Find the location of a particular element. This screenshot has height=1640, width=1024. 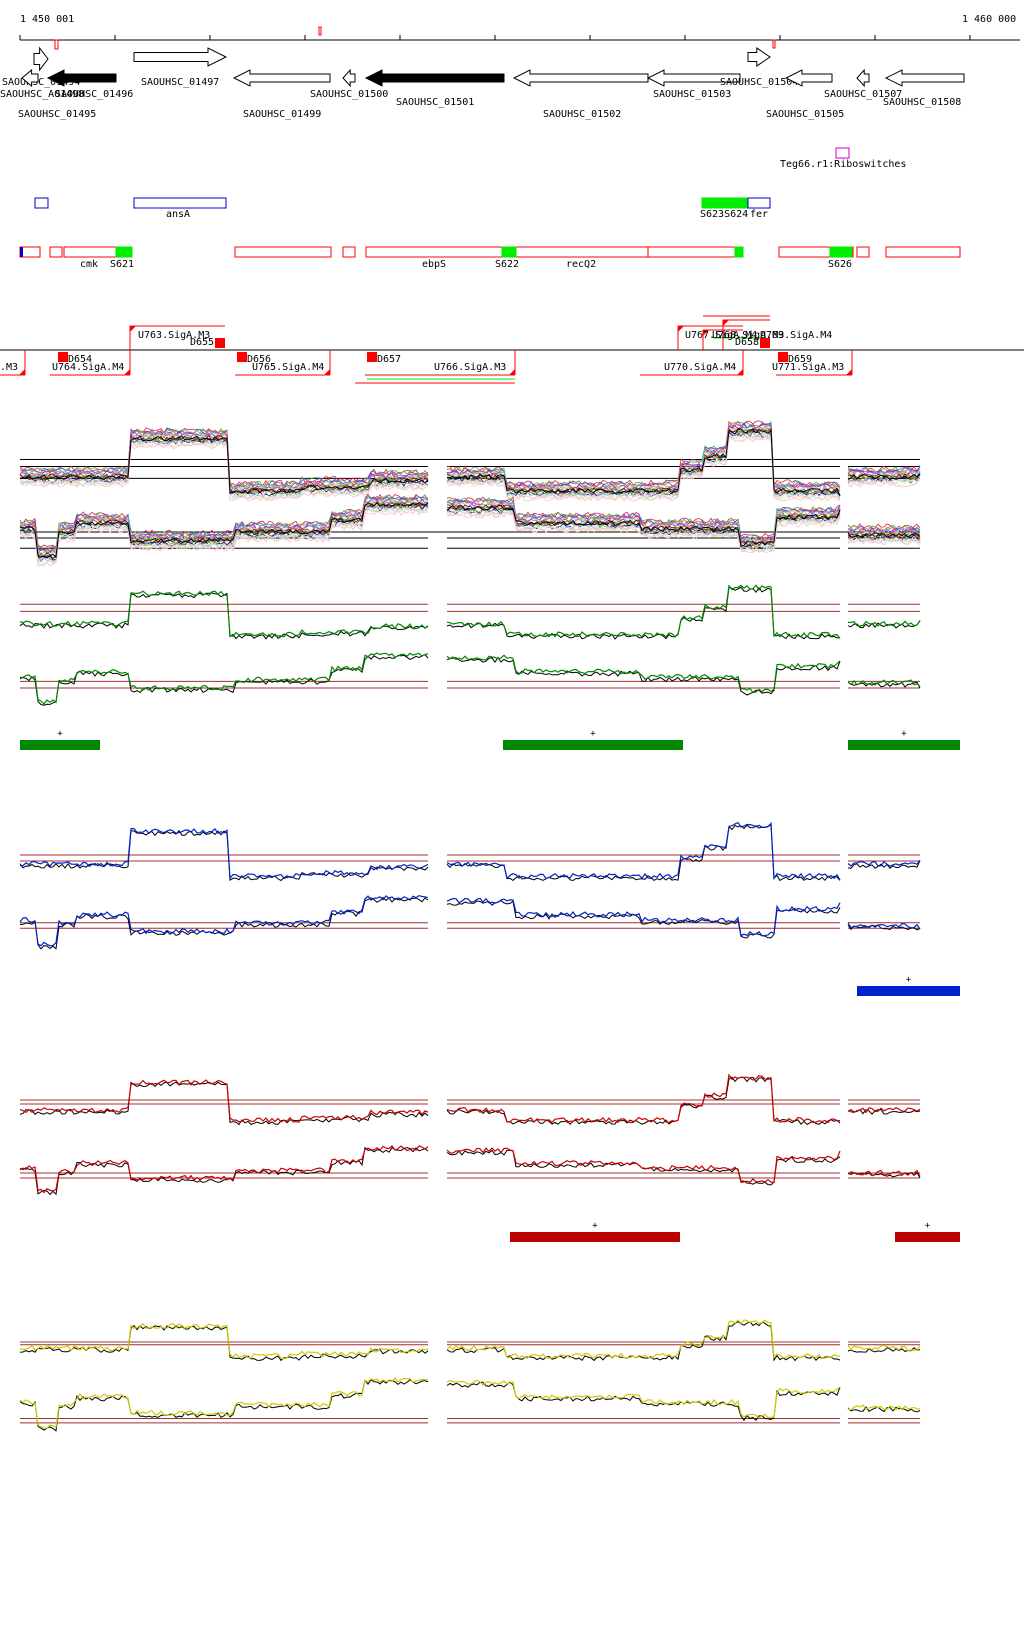

feature-label: S623S624 is located at coordinates (724, 214).